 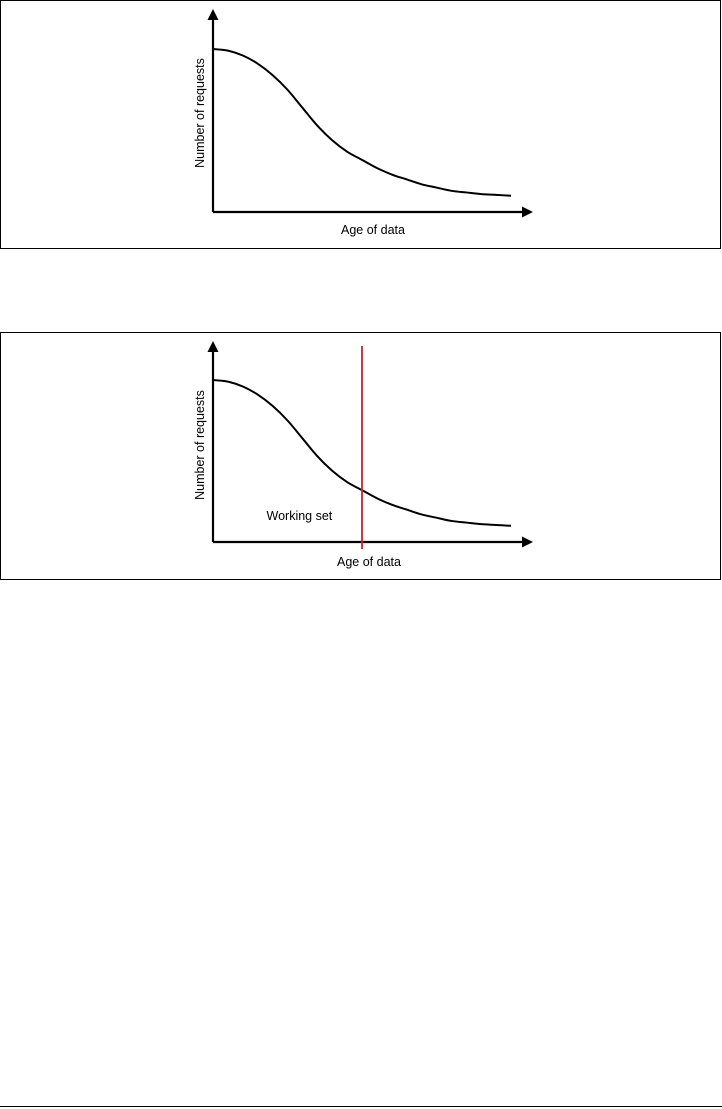 I want to click on chart-1-y-axis-arrow, so click(x=213, y=14).